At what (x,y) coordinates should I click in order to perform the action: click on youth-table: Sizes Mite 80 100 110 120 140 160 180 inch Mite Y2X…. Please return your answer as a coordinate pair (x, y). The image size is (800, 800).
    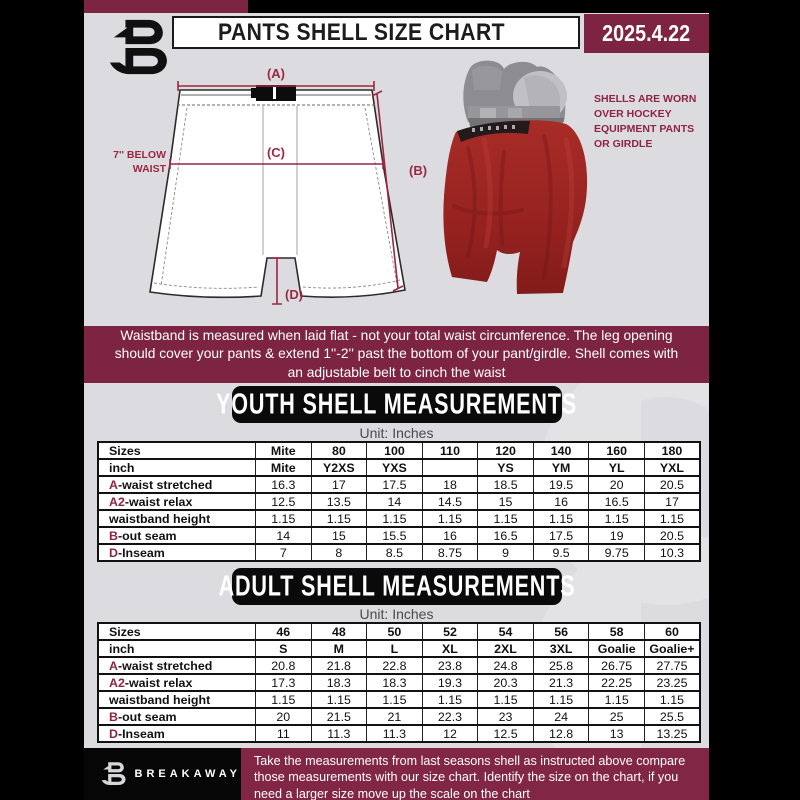
    Looking at the image, I should click on (399, 501).